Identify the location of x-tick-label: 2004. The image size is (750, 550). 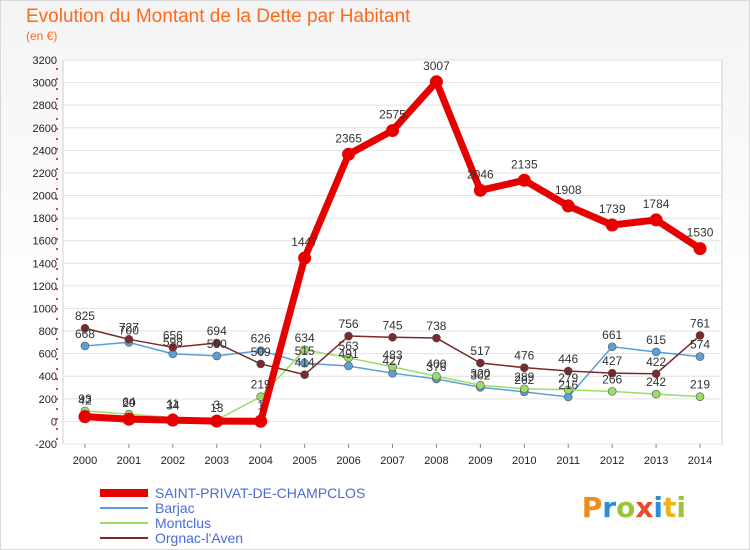
(260, 461).